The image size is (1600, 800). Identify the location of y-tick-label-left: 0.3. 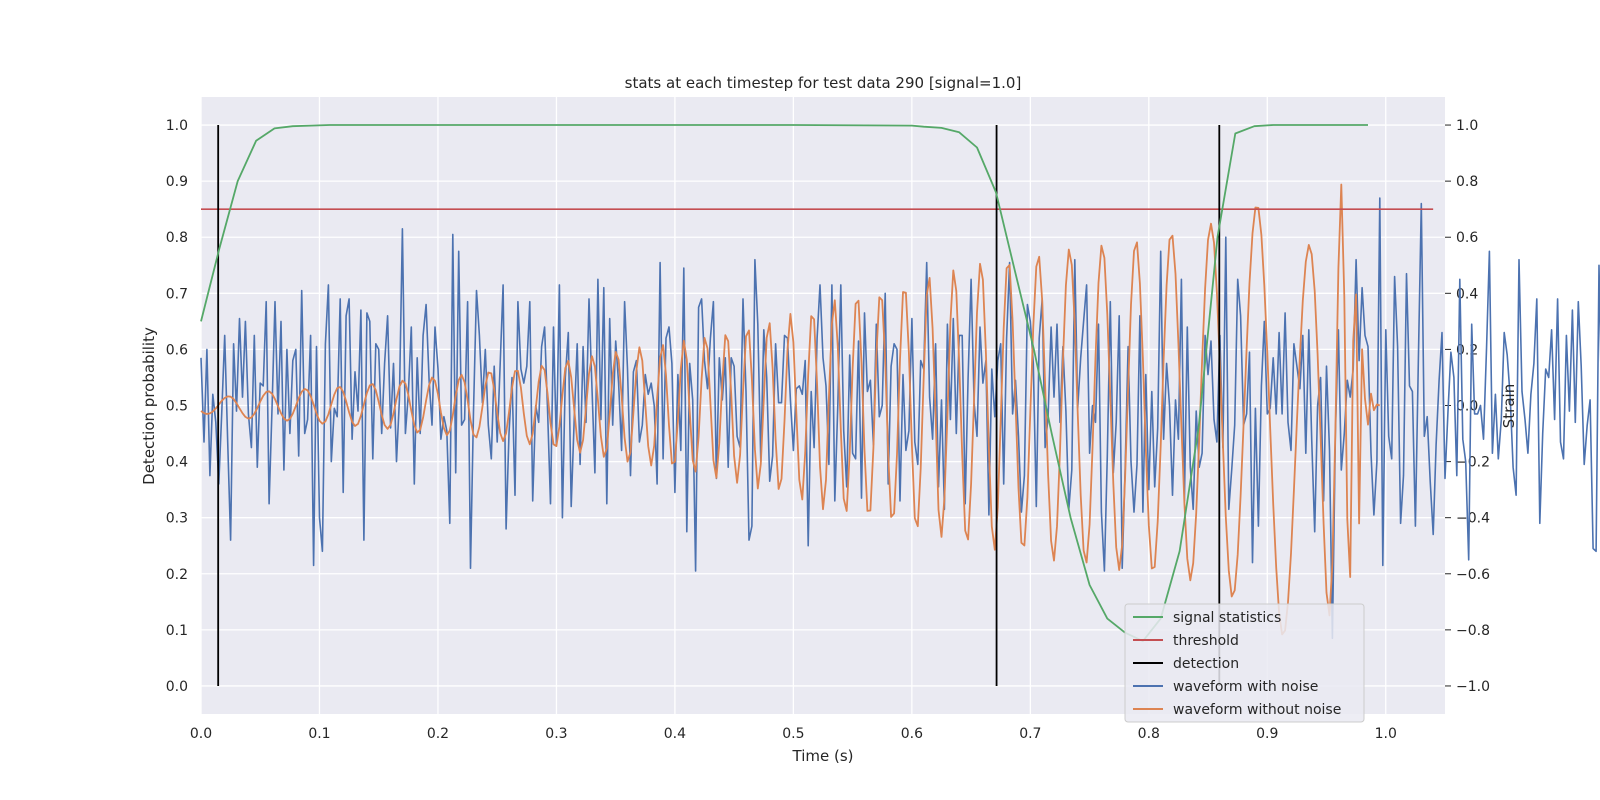
(177, 519).